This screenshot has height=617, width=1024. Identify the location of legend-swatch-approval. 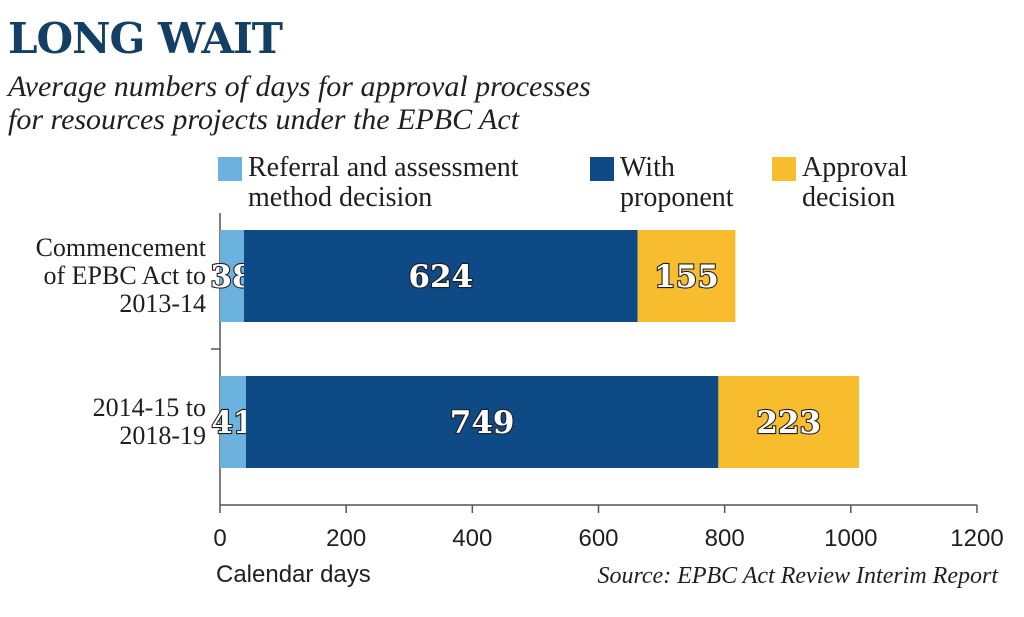
(784, 169).